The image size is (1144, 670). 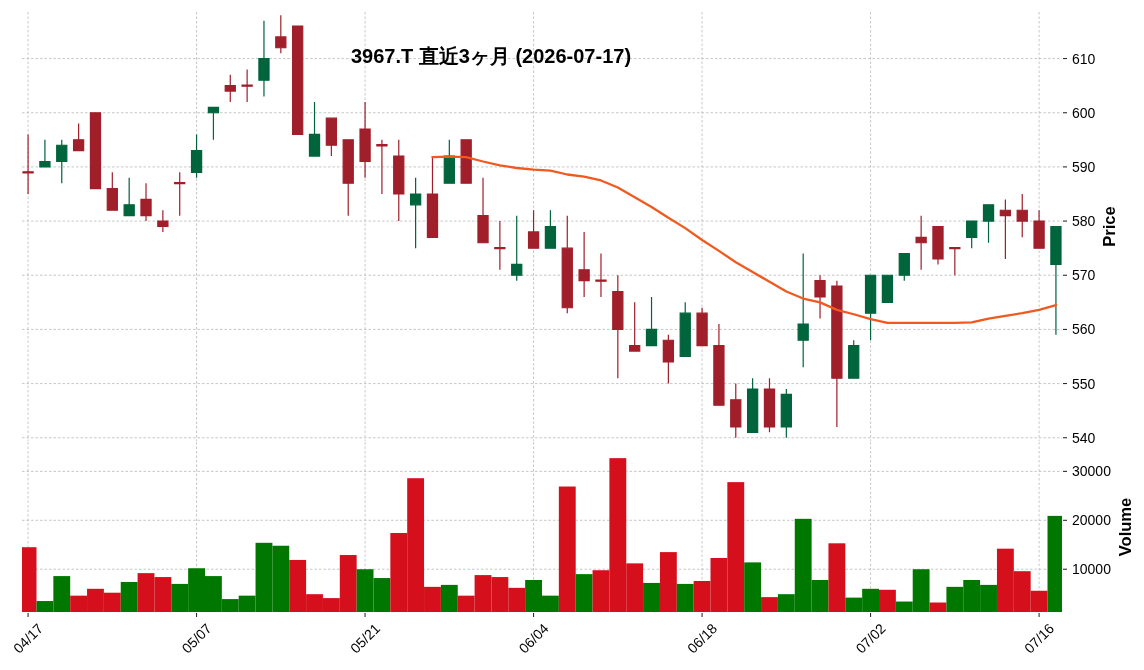 I want to click on y-tick-label: 610, so click(x=1084, y=58).